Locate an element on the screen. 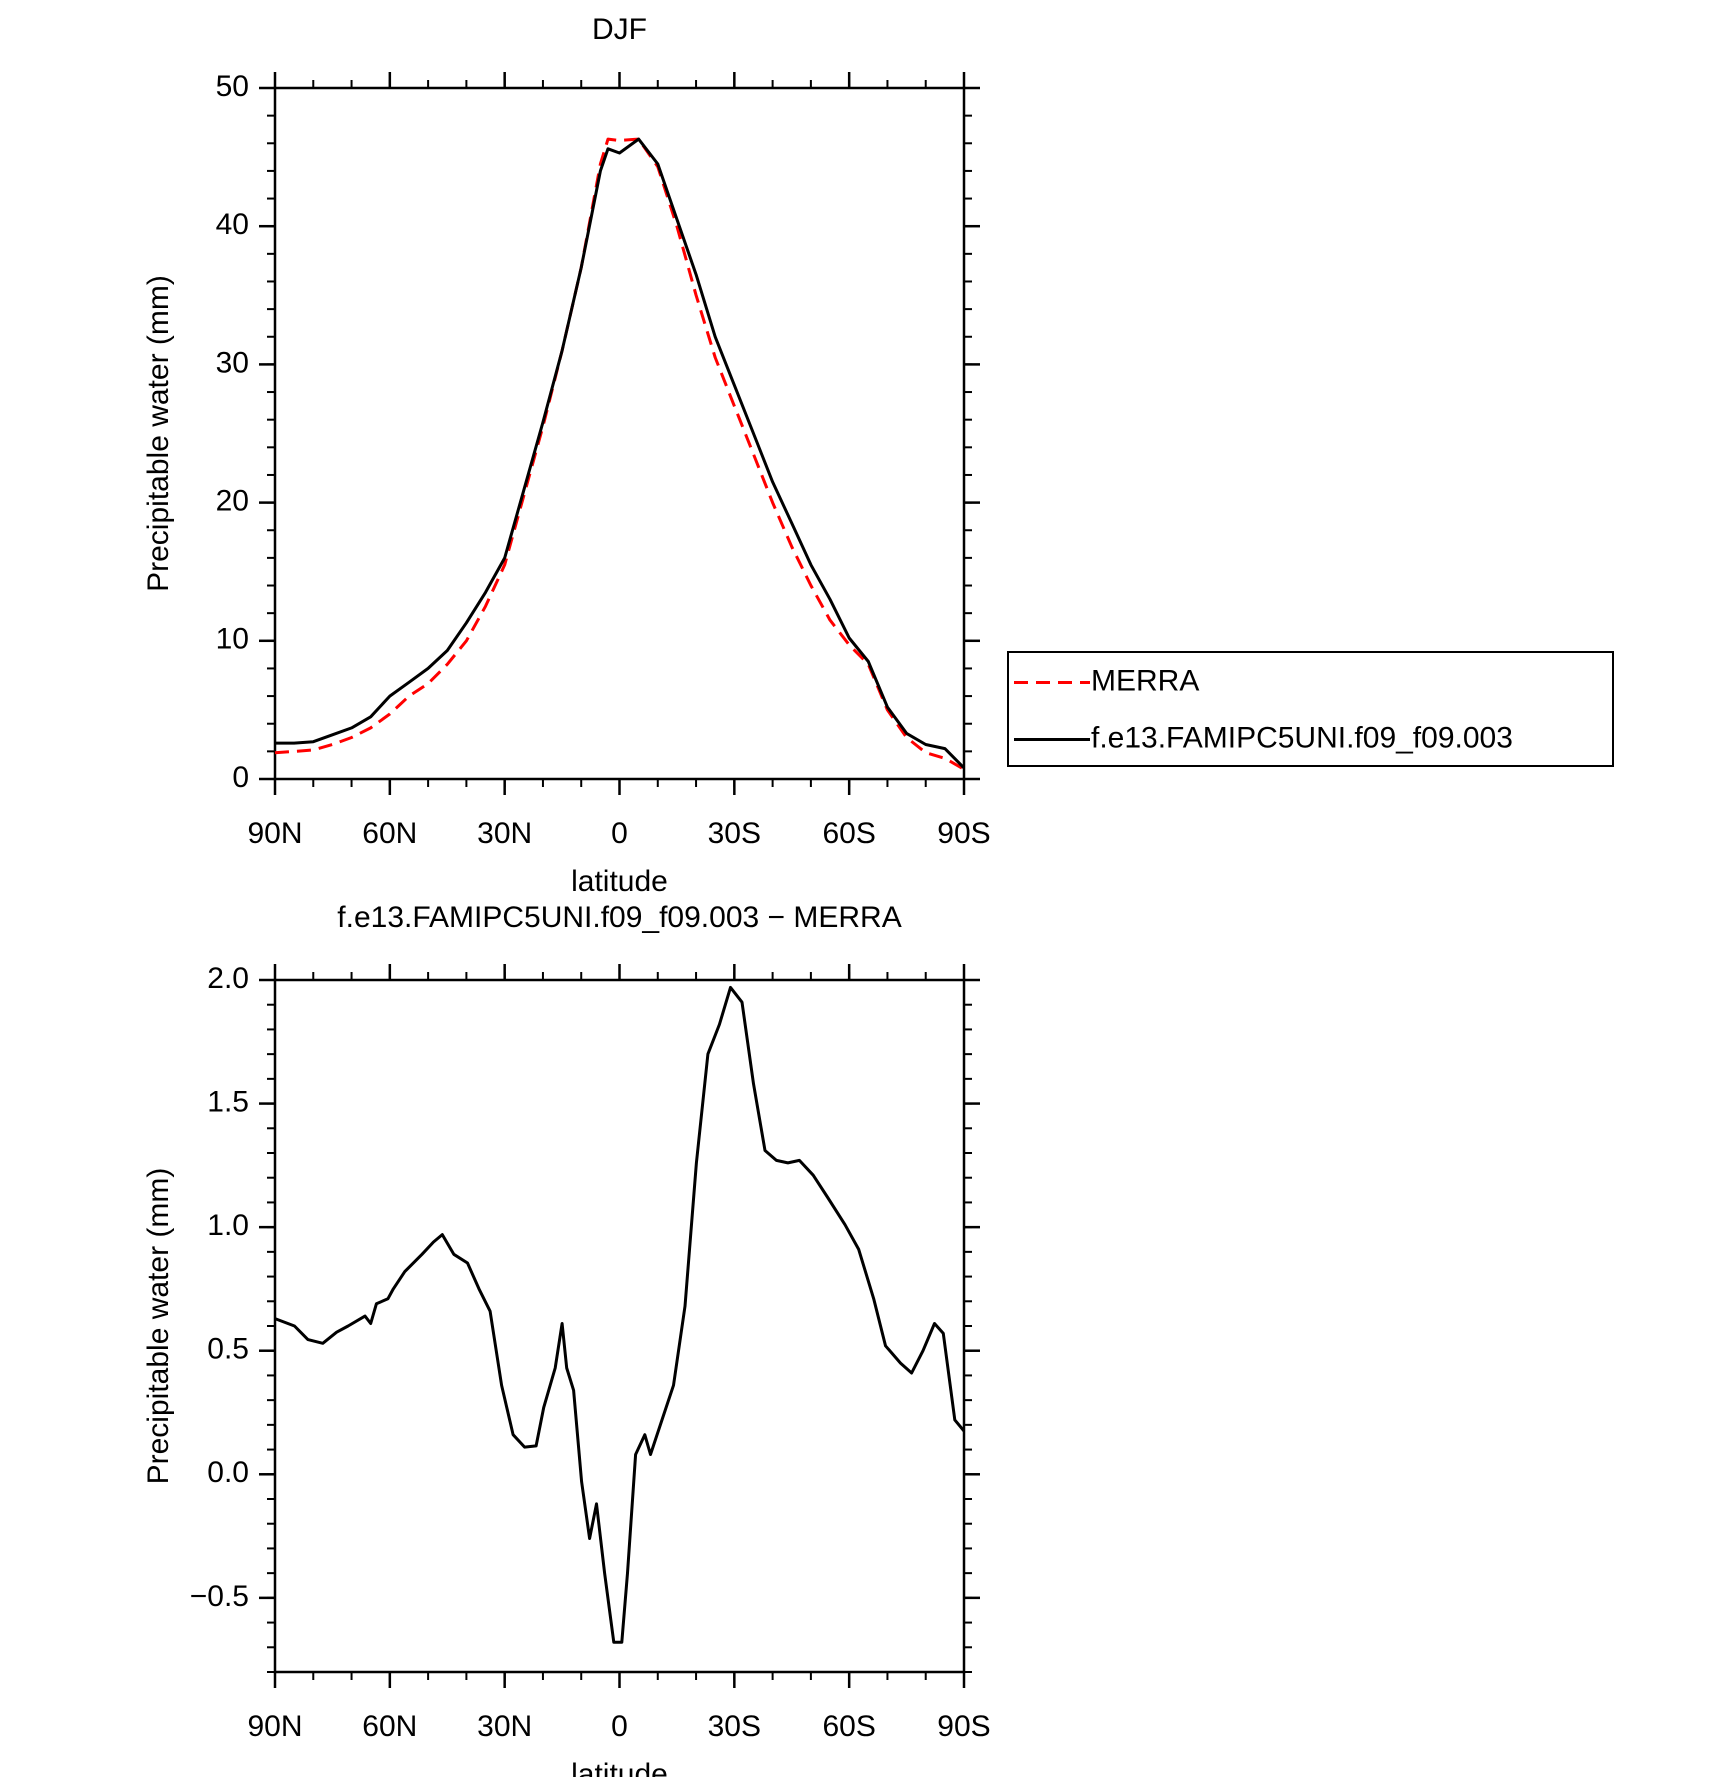 The image size is (1710, 1777). y-tick-label: 0 is located at coordinates (240, 777).